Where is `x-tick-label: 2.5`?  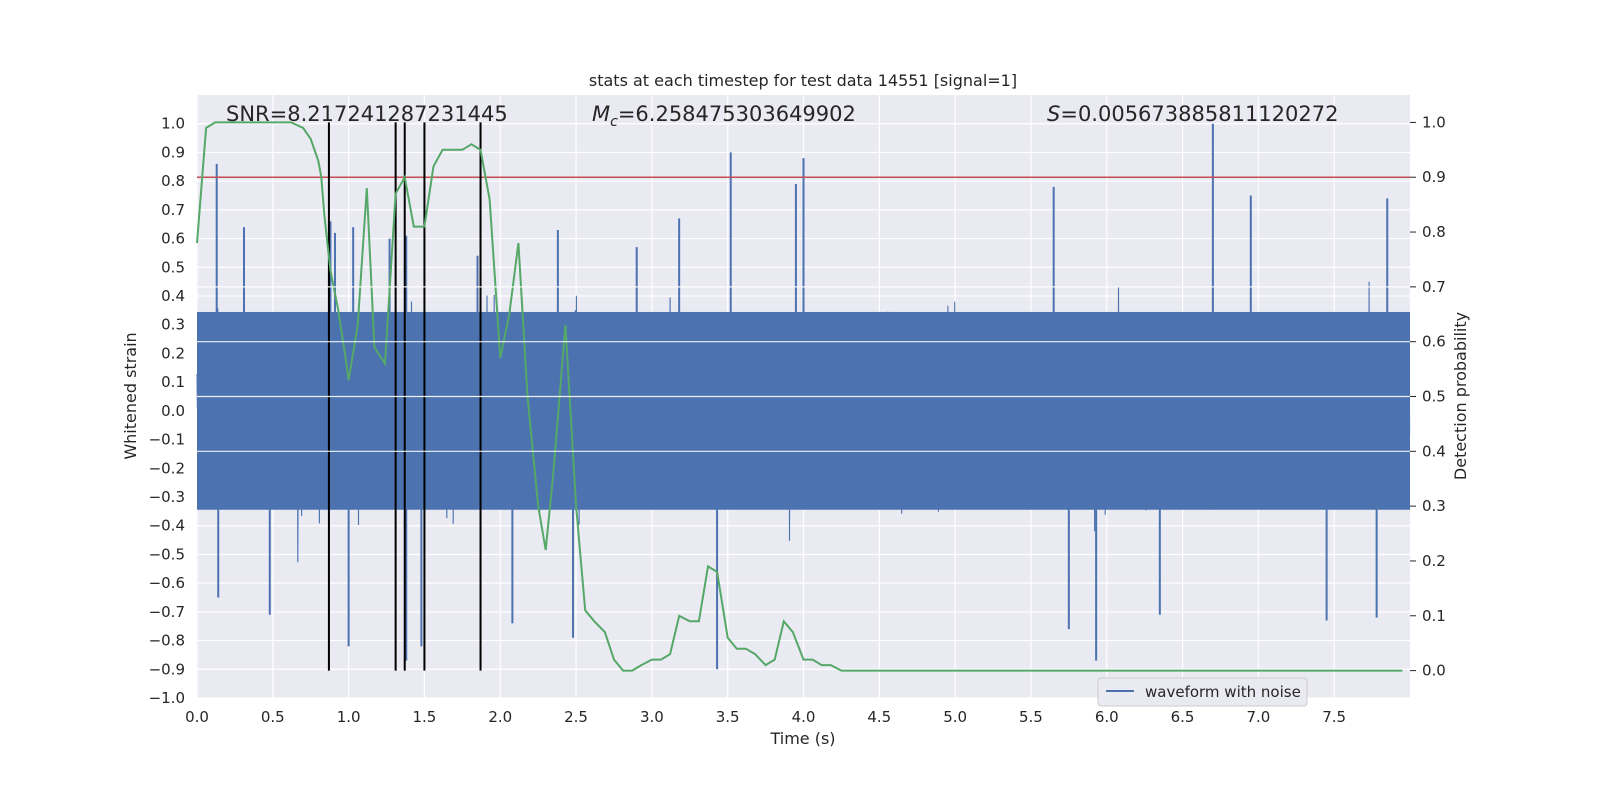 x-tick-label: 2.5 is located at coordinates (576, 717).